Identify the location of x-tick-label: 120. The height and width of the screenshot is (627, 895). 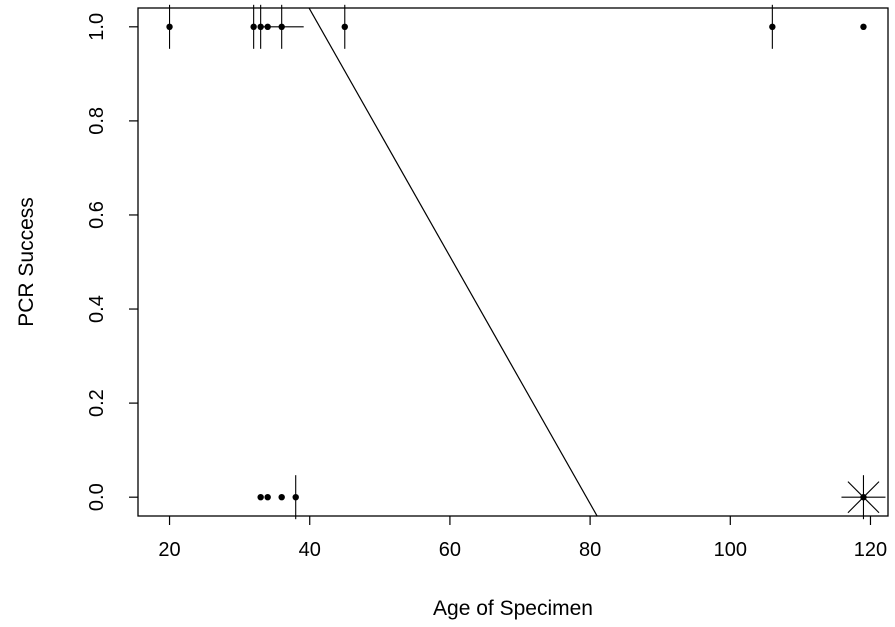
(870, 550).